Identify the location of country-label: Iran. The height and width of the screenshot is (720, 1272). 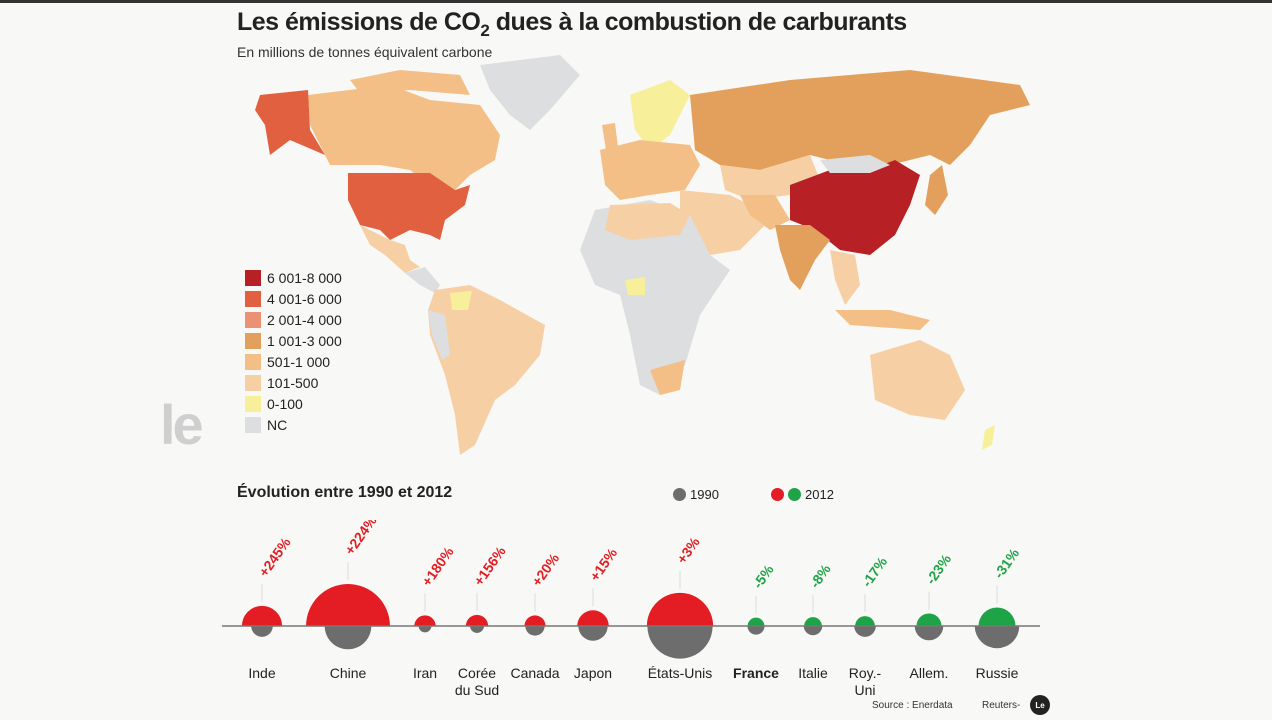
(425, 673).